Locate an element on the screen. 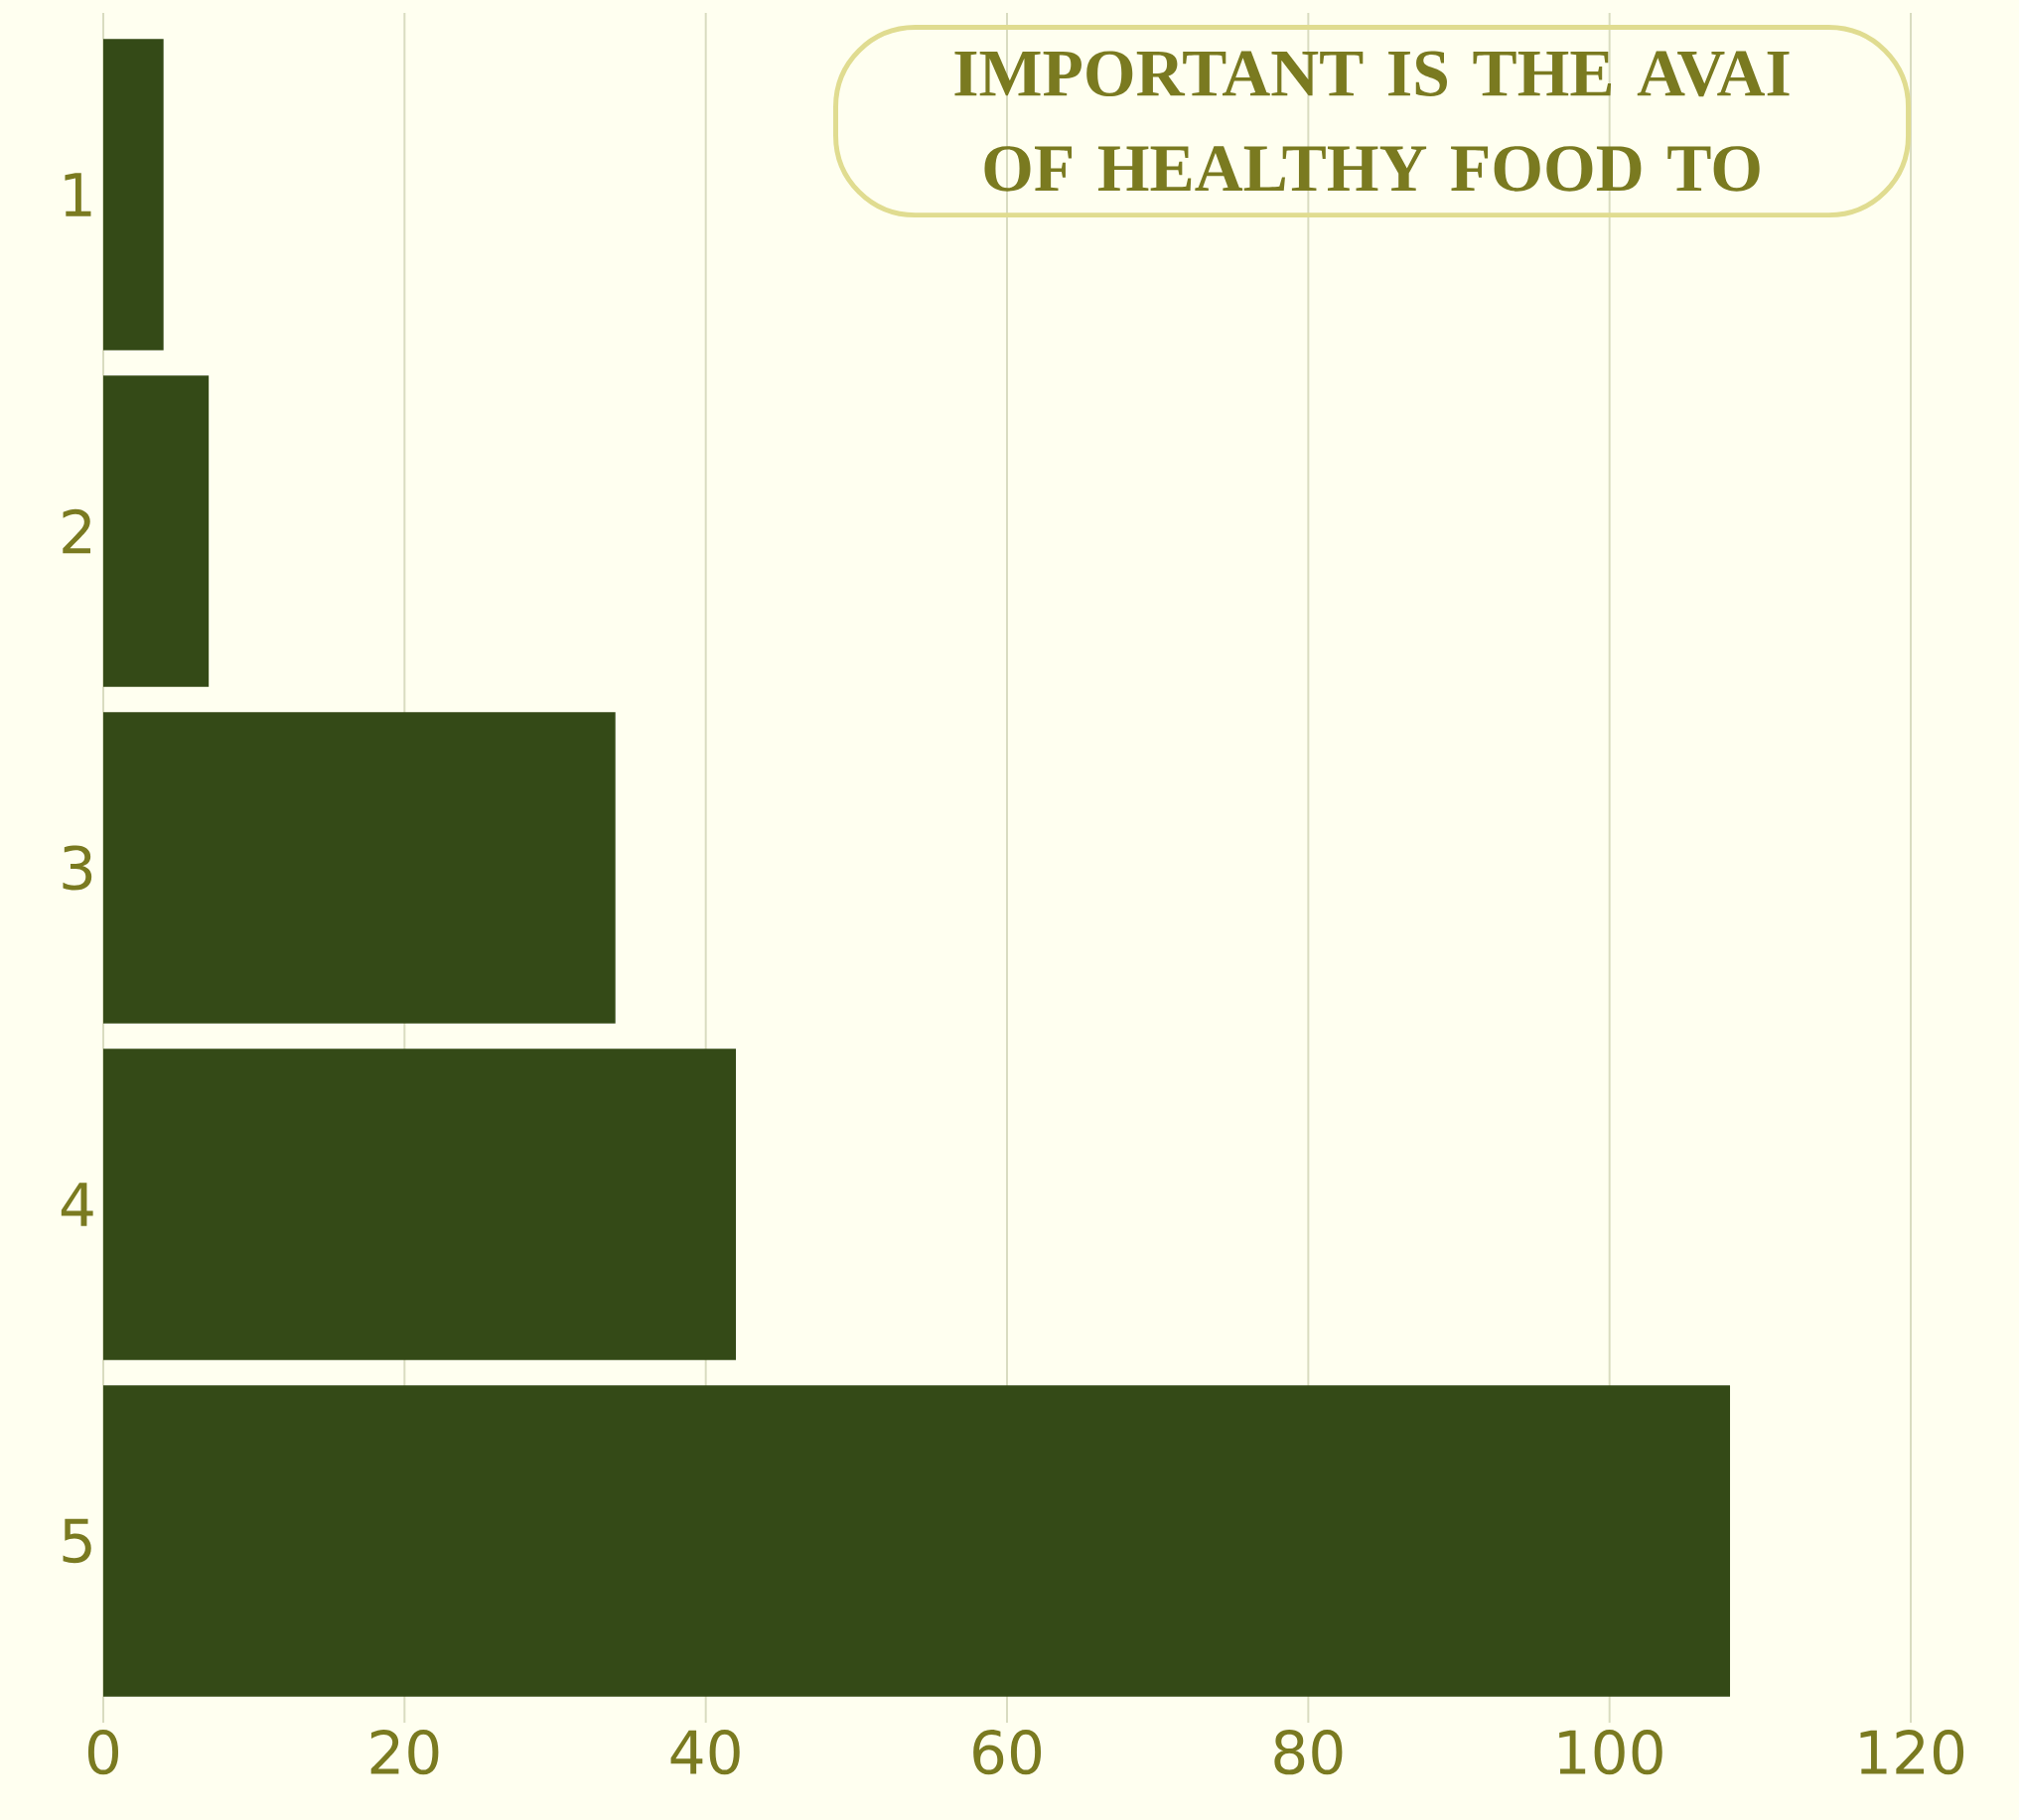 This screenshot has width=2019, height=1820. text: IMPORTANT IS THE AVAI OF HEALTHY FOOD TO is located at coordinates (1372, 121).